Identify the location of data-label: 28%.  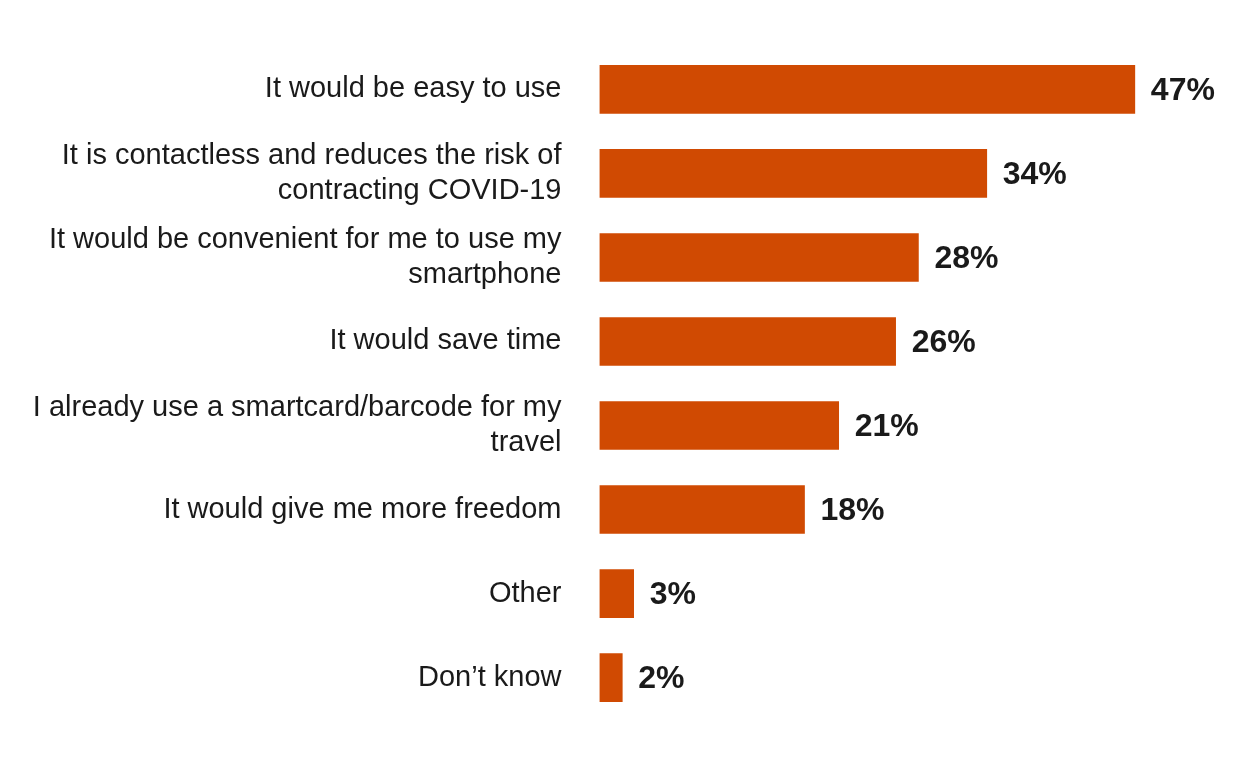
(966, 257).